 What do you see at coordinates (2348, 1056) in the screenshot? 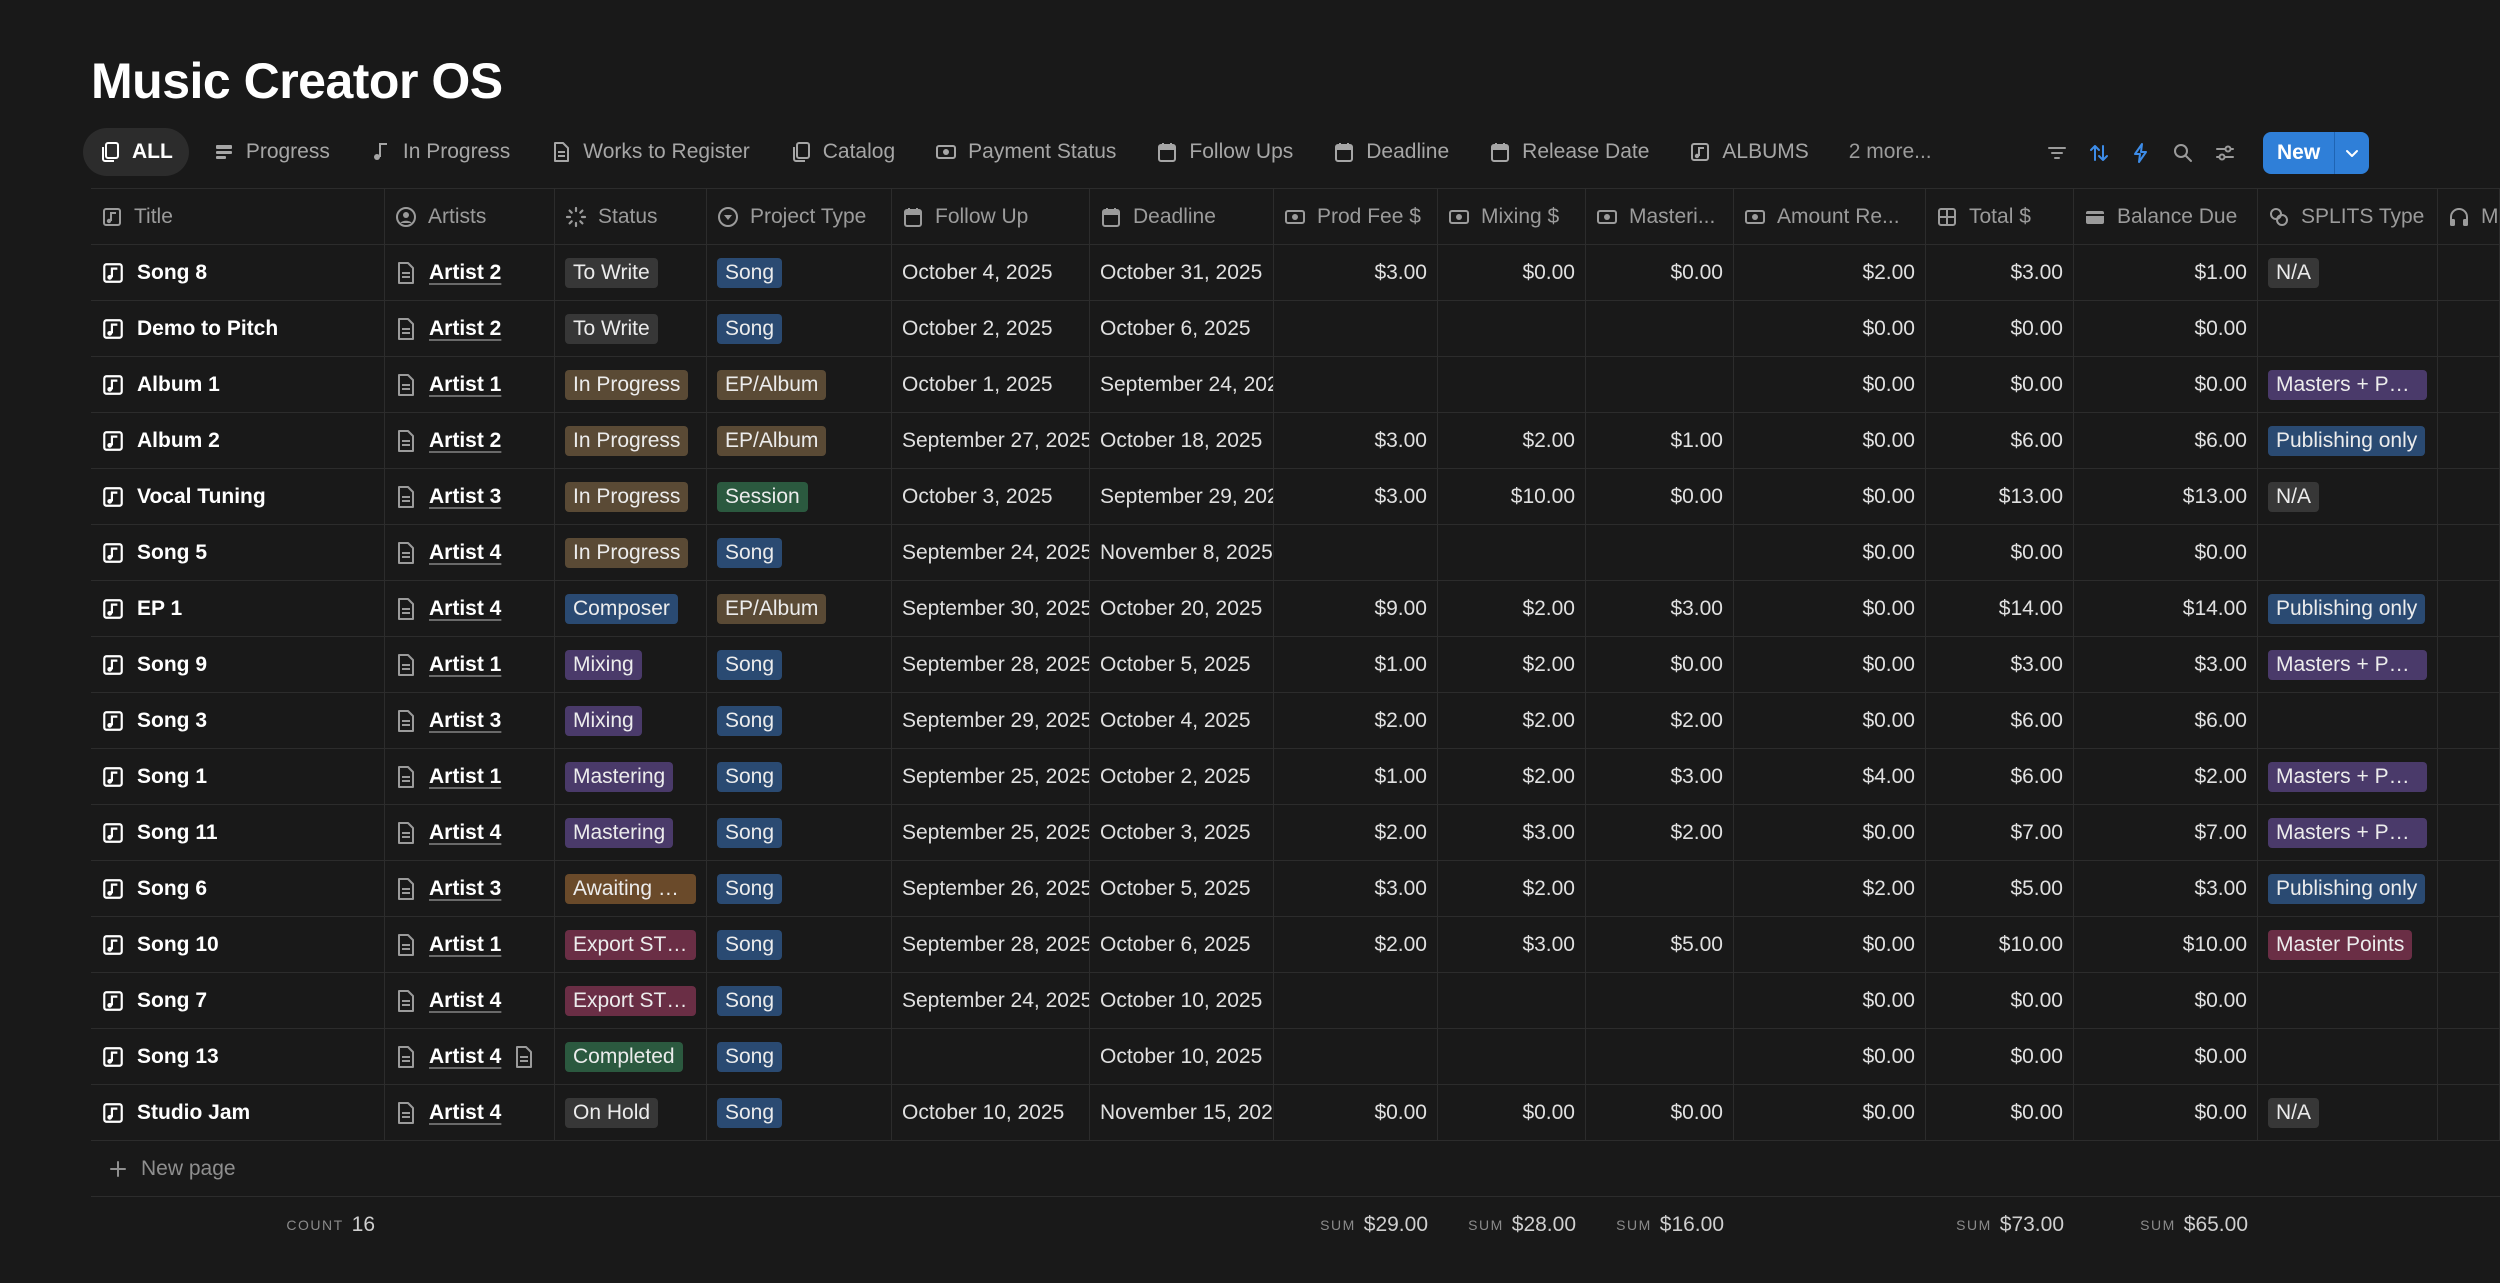
I see `splits-type-cell` at bounding box center [2348, 1056].